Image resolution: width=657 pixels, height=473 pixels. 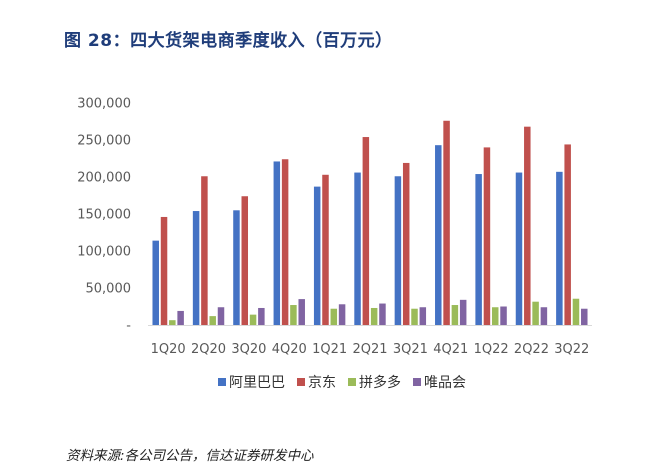 I want to click on x-tick-label: 3Q20, so click(x=248, y=349).